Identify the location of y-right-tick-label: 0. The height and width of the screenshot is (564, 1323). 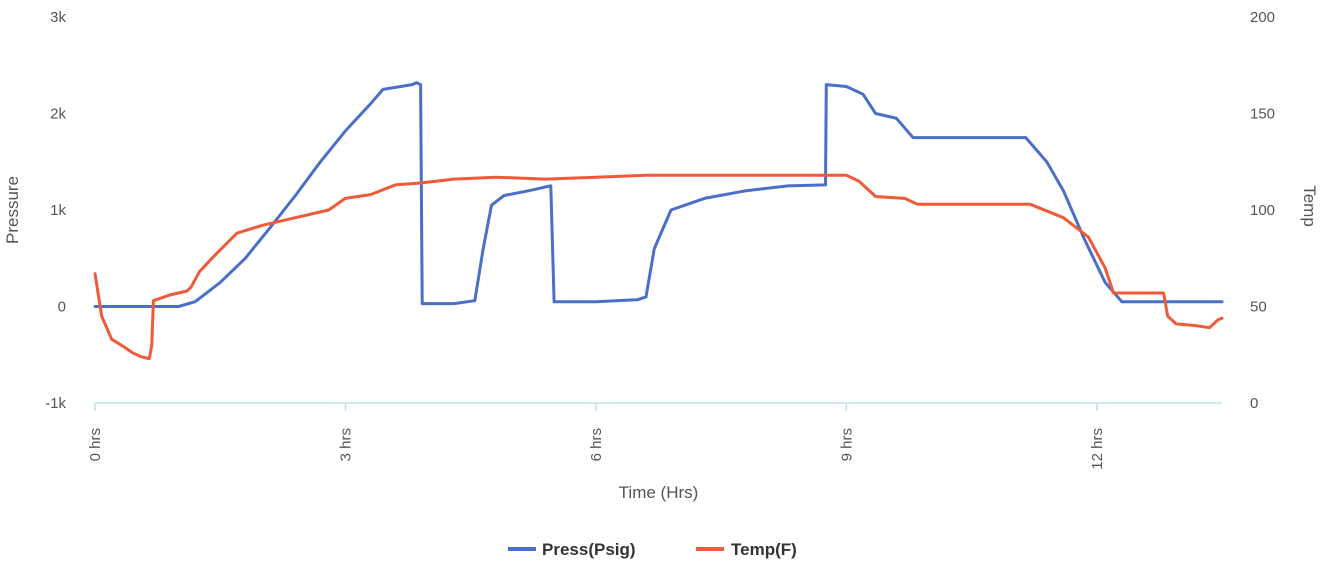
(1254, 403).